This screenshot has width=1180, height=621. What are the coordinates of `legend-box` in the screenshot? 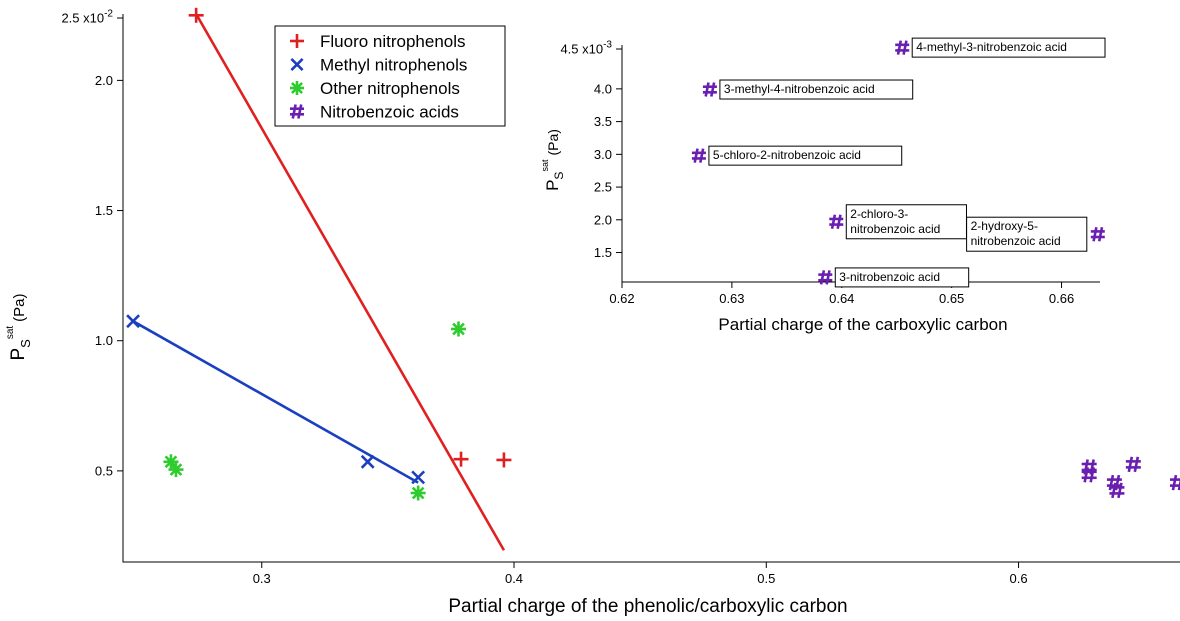 It's located at (390, 76).